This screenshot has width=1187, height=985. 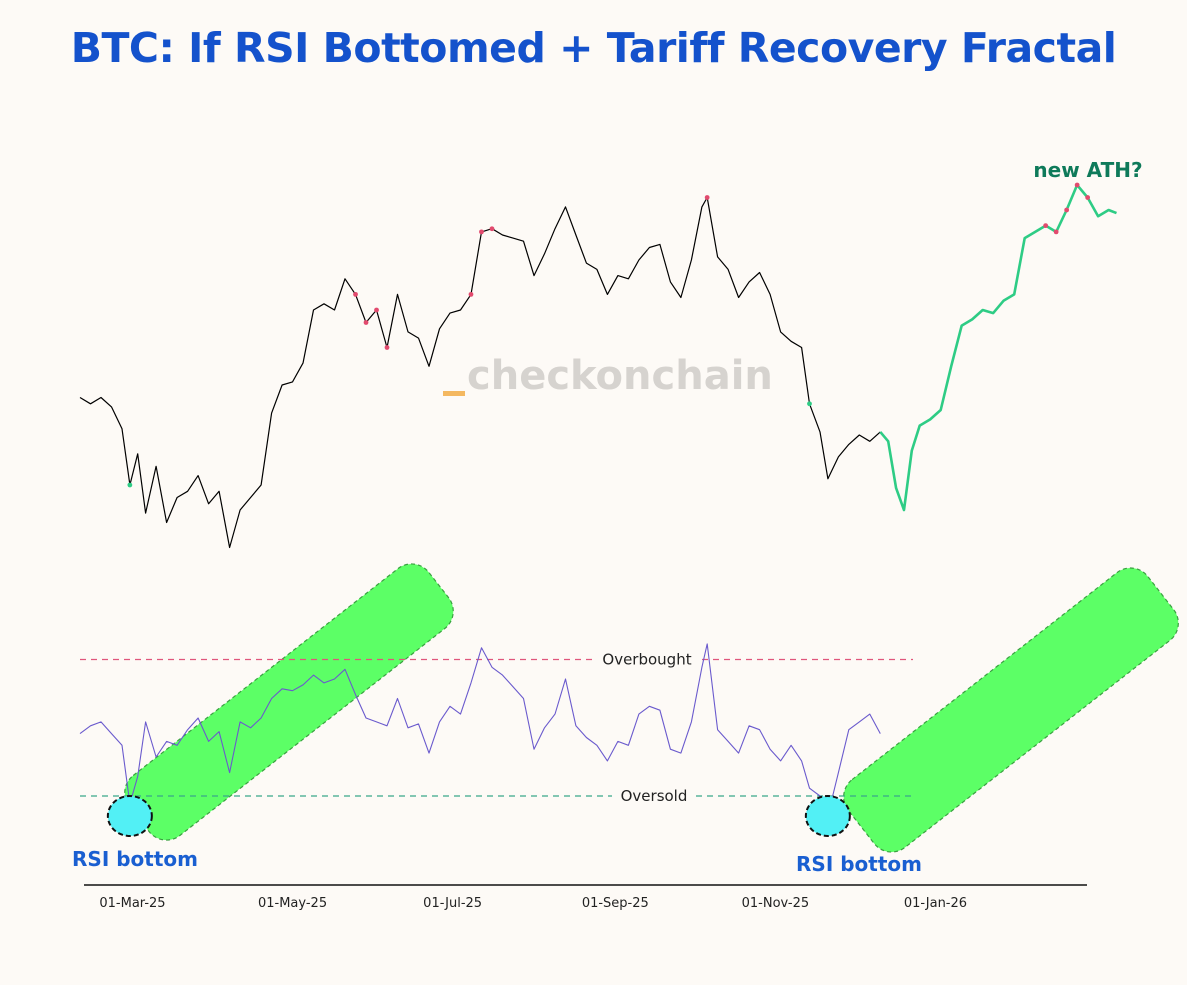 I want to click on reference-lines: Overbought Oversold, so click(x=496, y=728).